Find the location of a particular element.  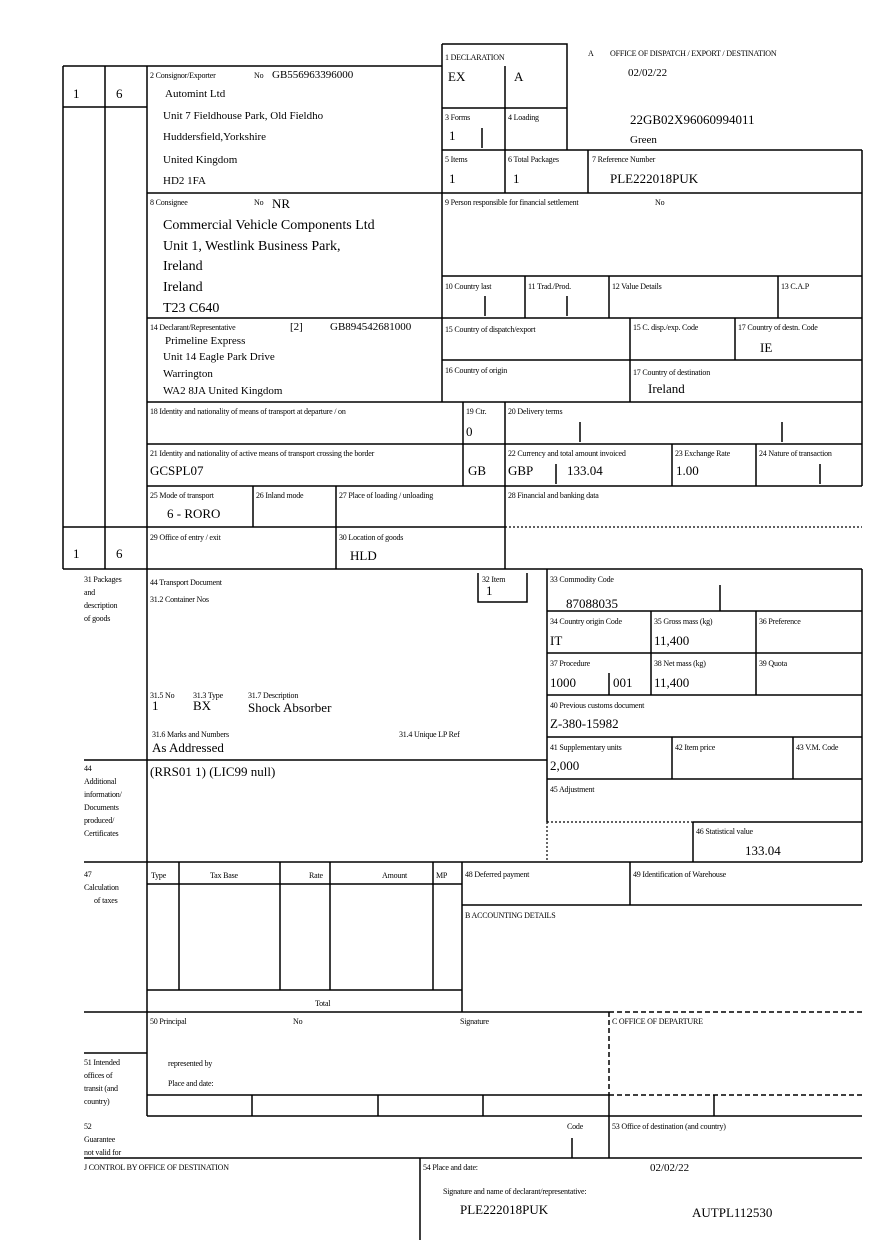

tax-column-header: MP is located at coordinates (442, 875).